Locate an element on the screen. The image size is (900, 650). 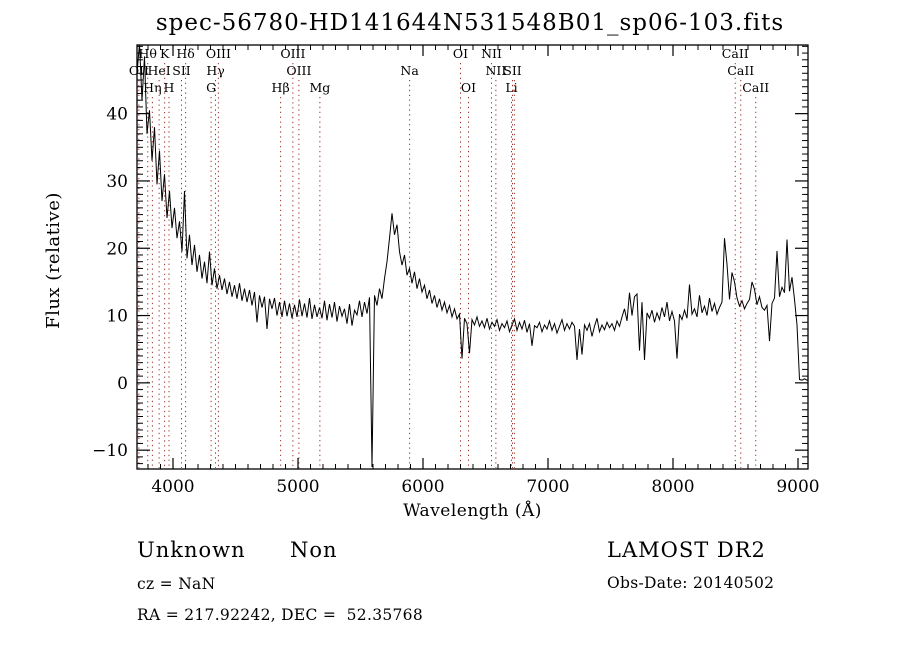
svg-text: Li is located at coordinates (511, 87).